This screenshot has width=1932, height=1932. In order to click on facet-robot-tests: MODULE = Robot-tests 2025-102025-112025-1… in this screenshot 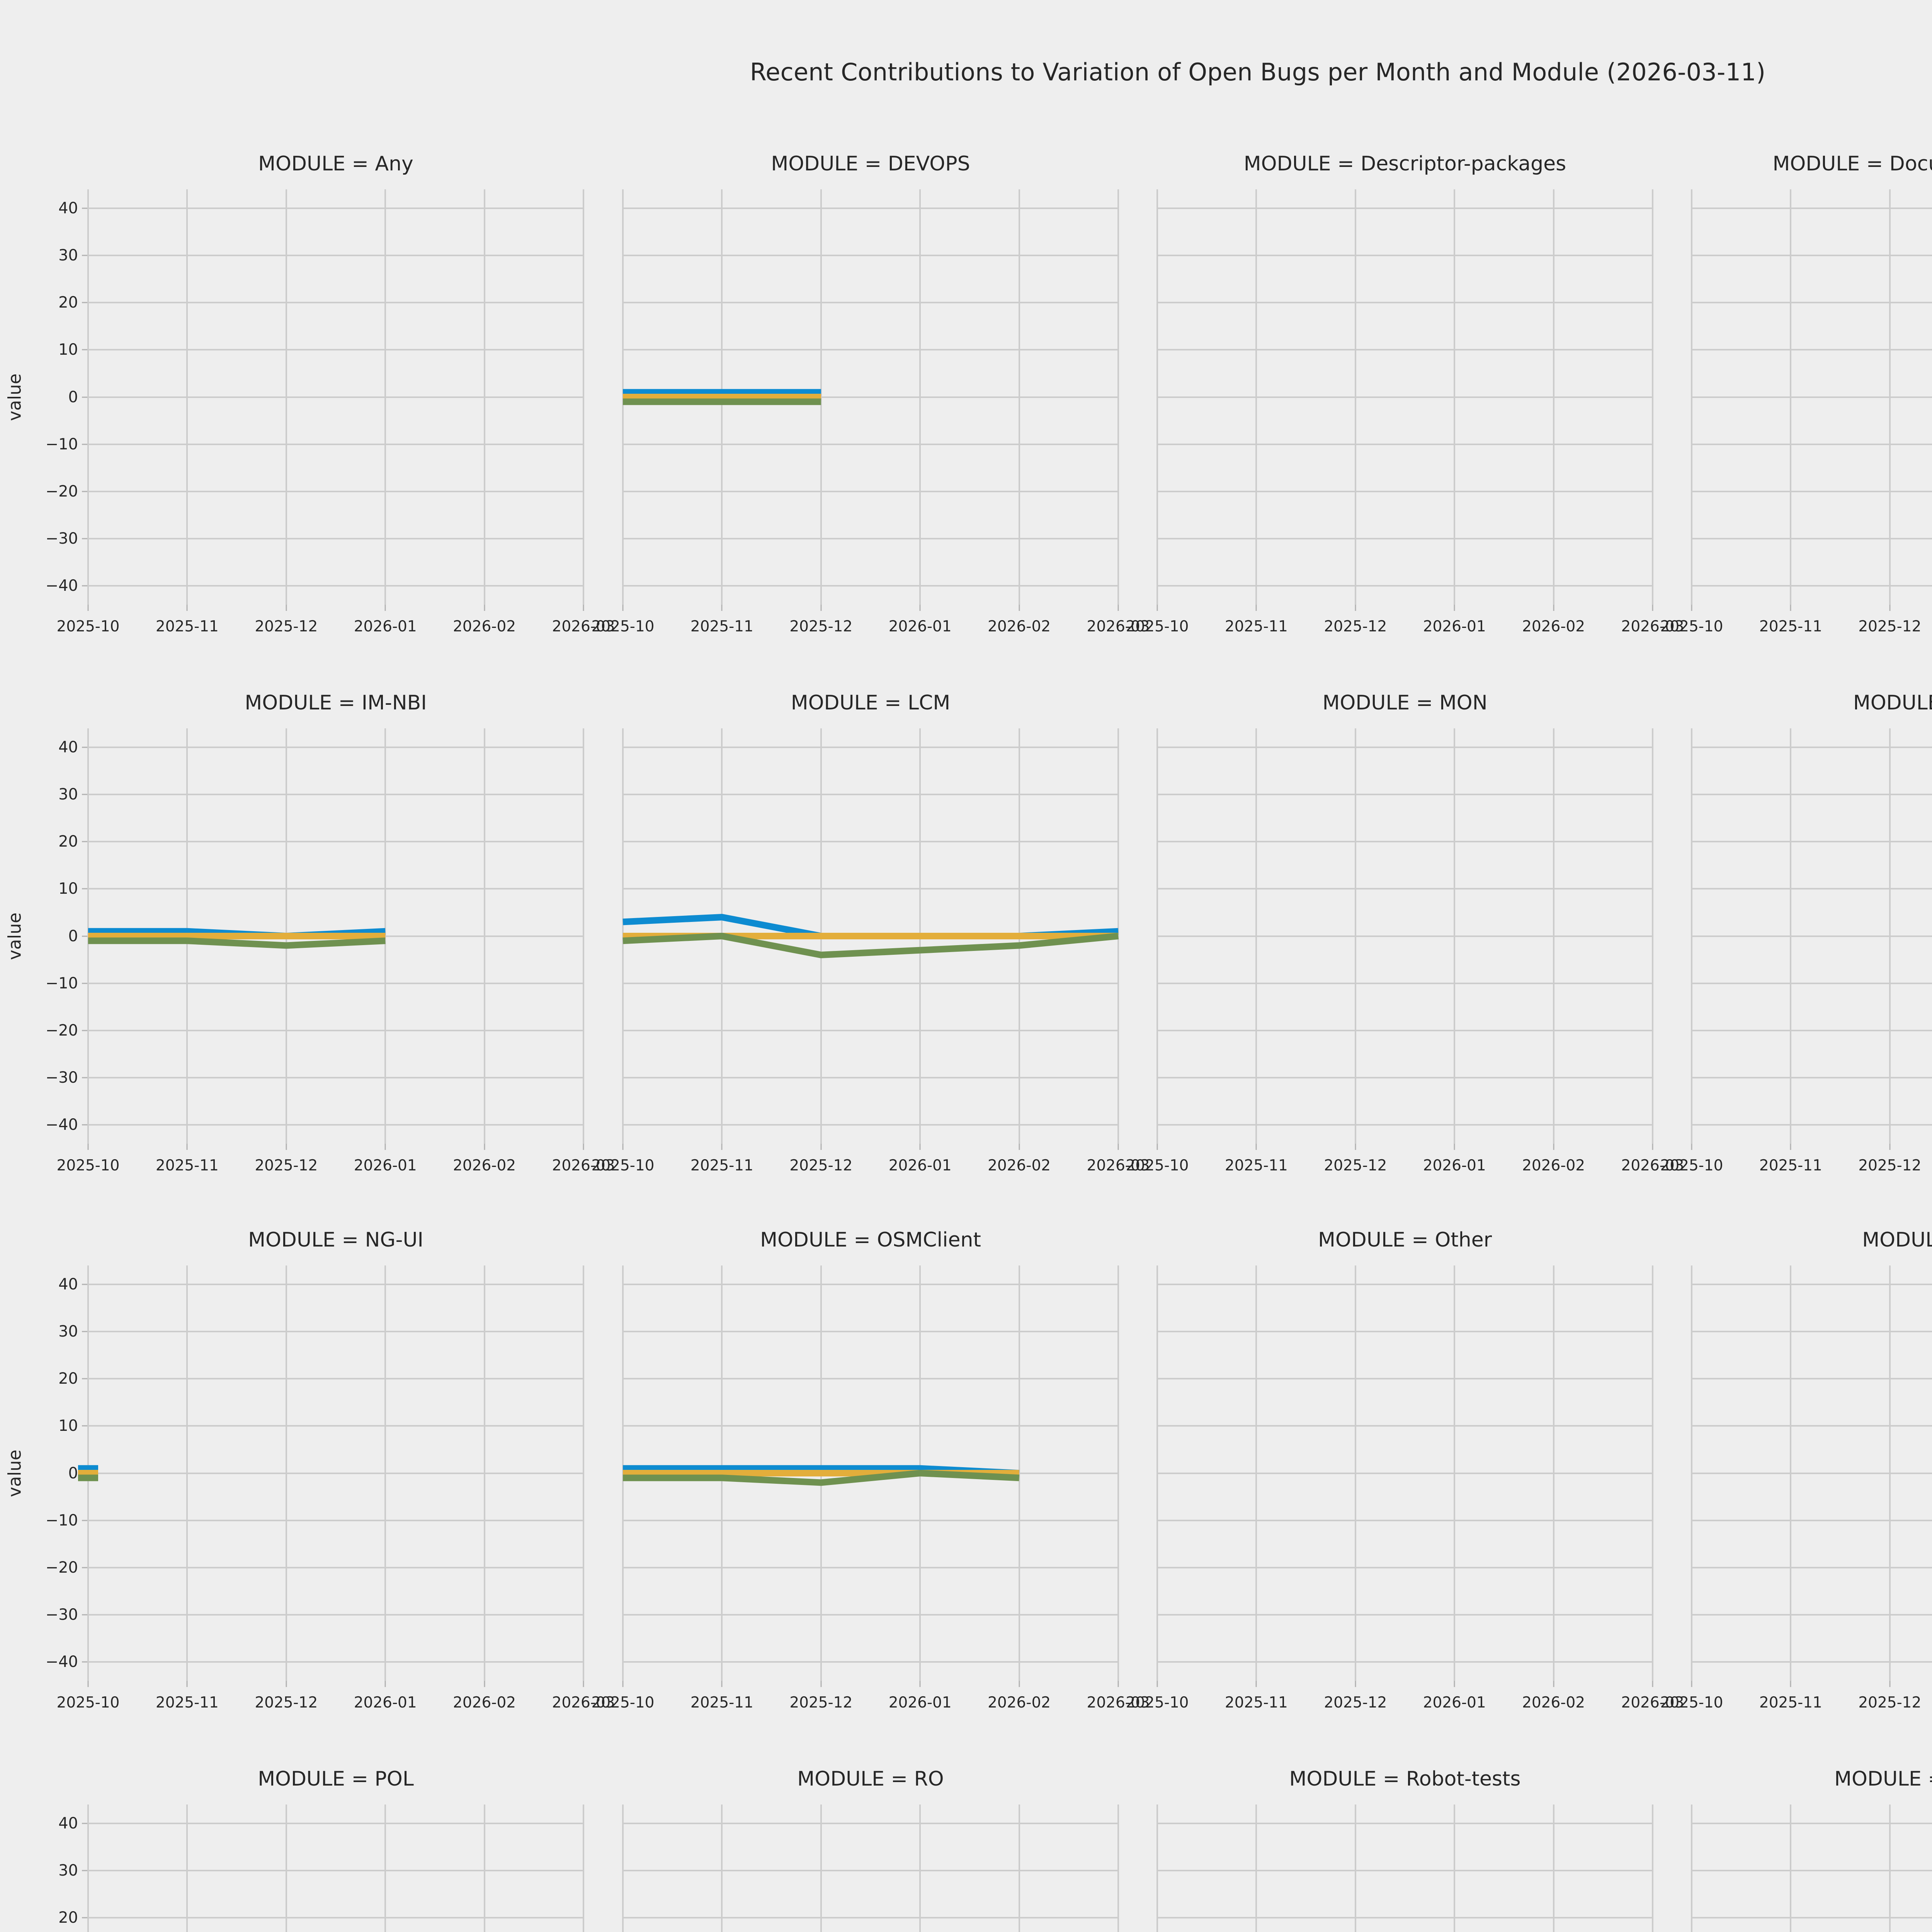, I will do `click(1404, 1850)`.